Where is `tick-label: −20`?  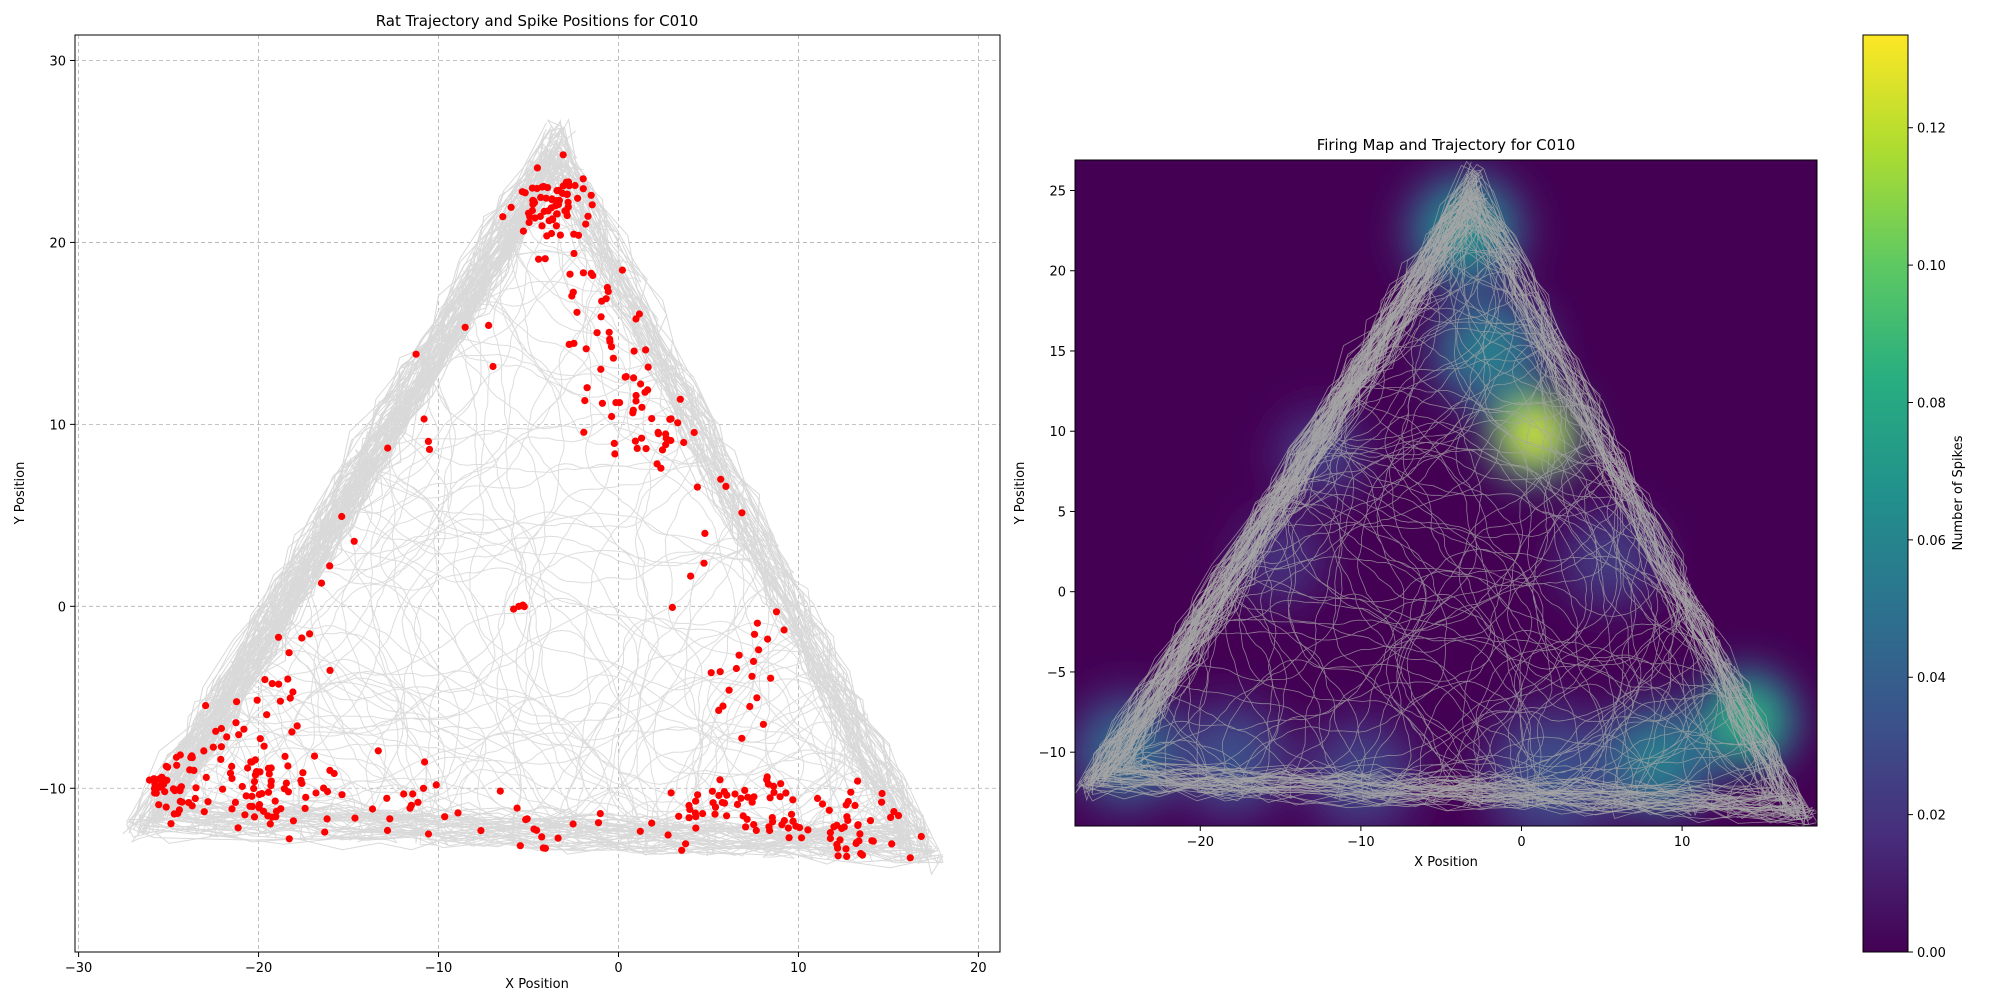 tick-label: −20 is located at coordinates (258, 968).